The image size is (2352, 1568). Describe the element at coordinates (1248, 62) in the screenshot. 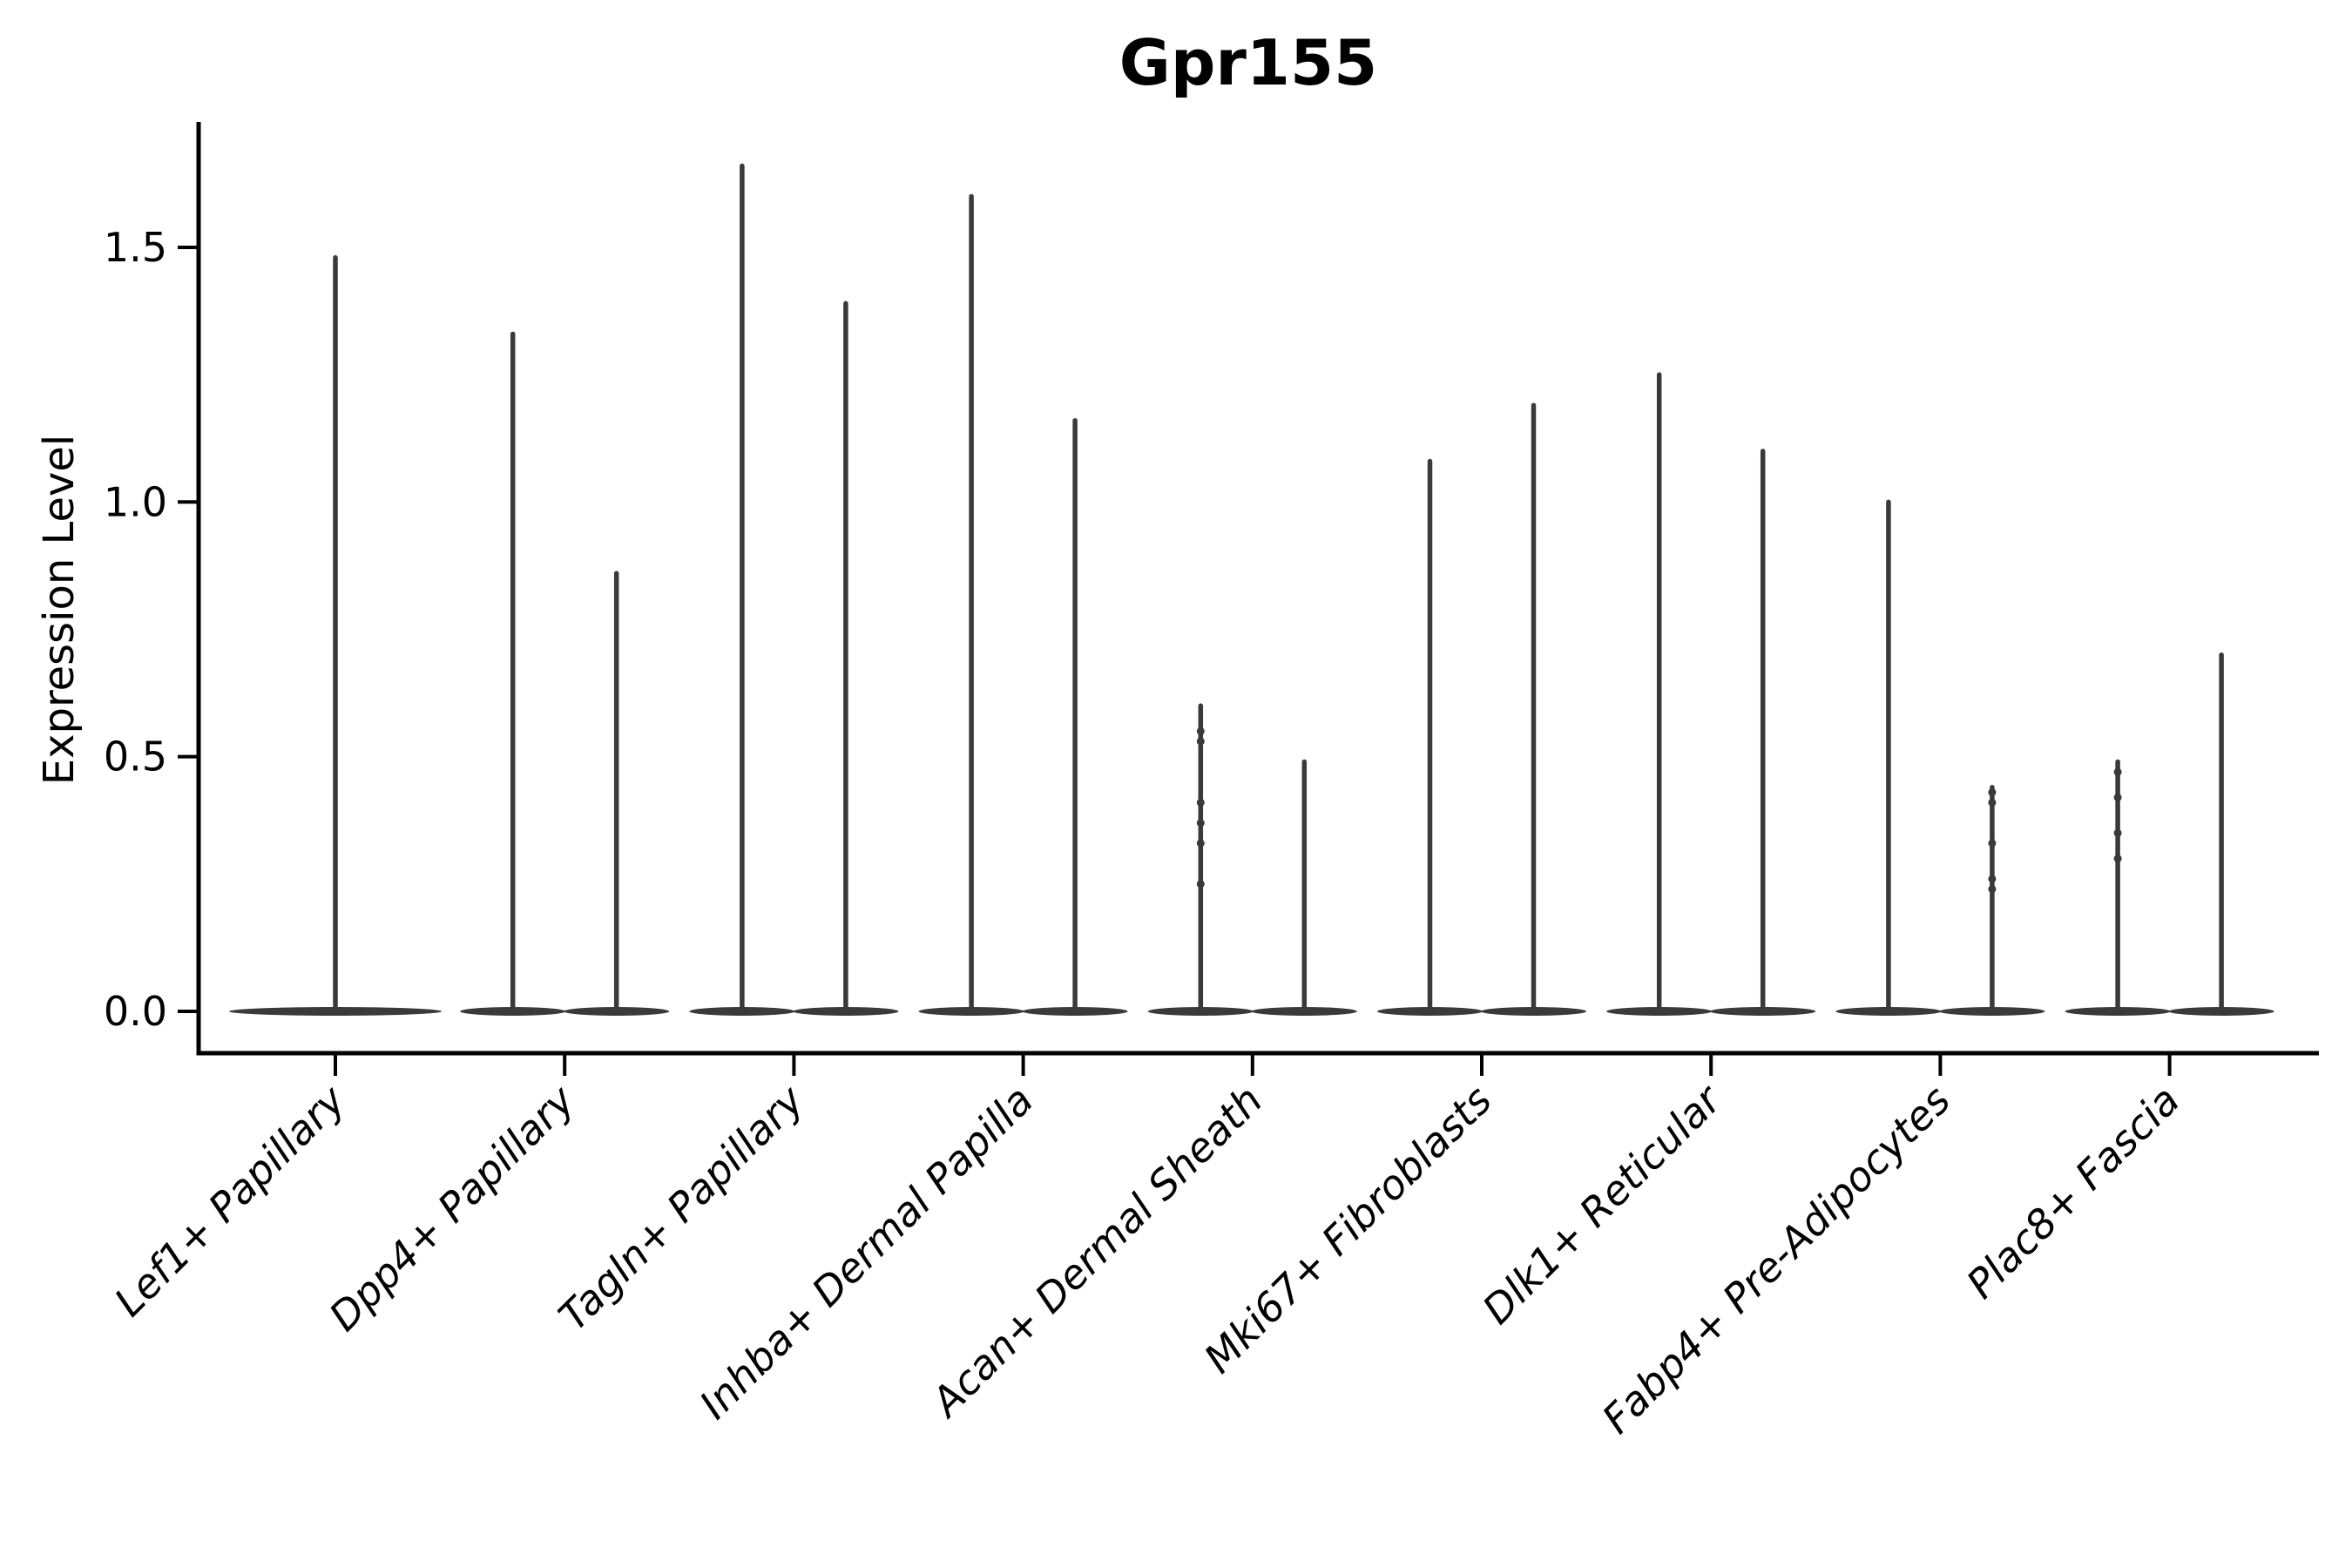

I see `plot-title: Gpr155` at that location.